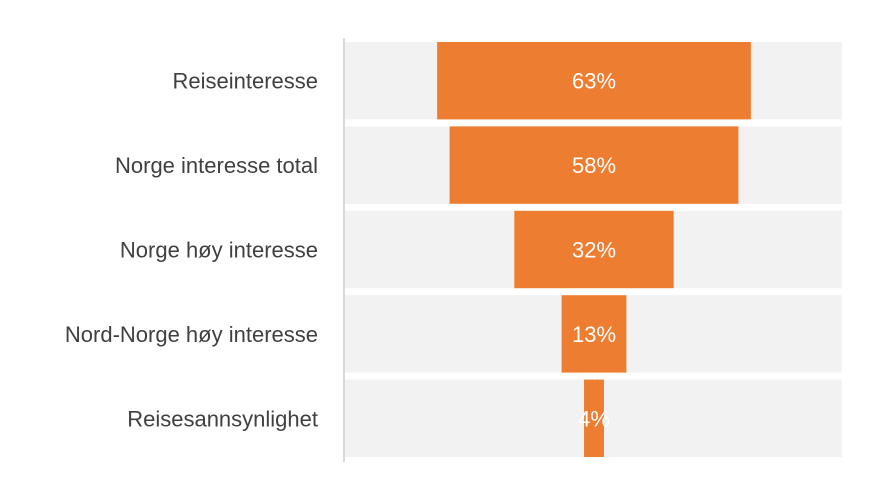 The width and height of the screenshot is (880, 502). I want to click on category-label: Norge høy interesse, so click(219, 250).